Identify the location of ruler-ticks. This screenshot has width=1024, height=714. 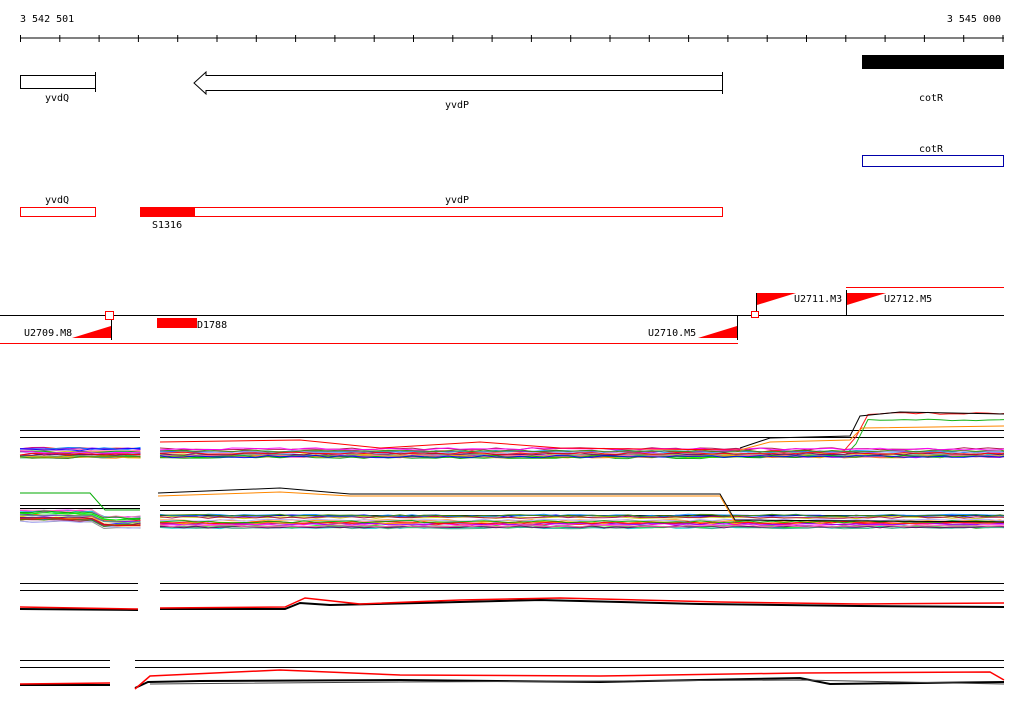
(512, 38).